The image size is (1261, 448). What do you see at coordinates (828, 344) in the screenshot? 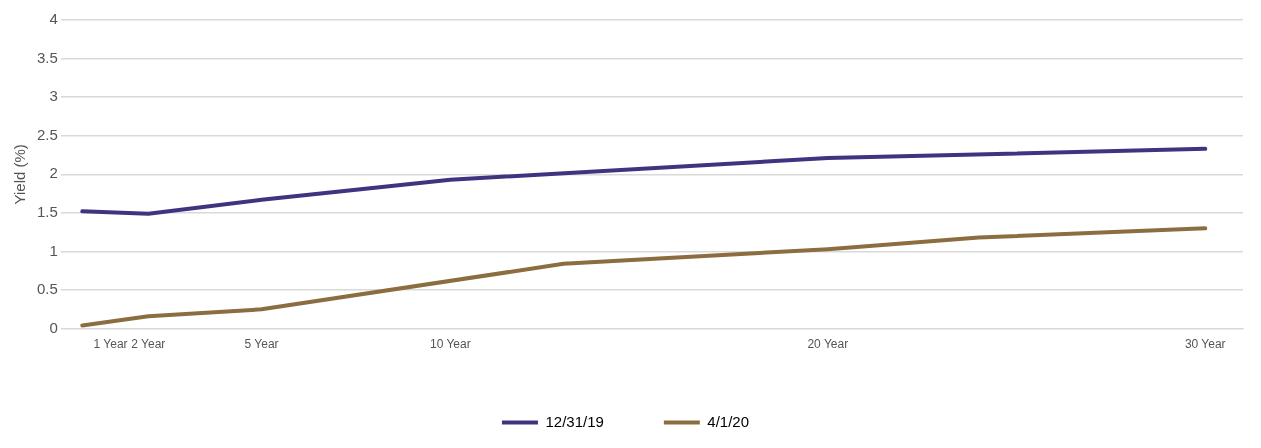
I see `x-tick-label: 20 Year` at bounding box center [828, 344].